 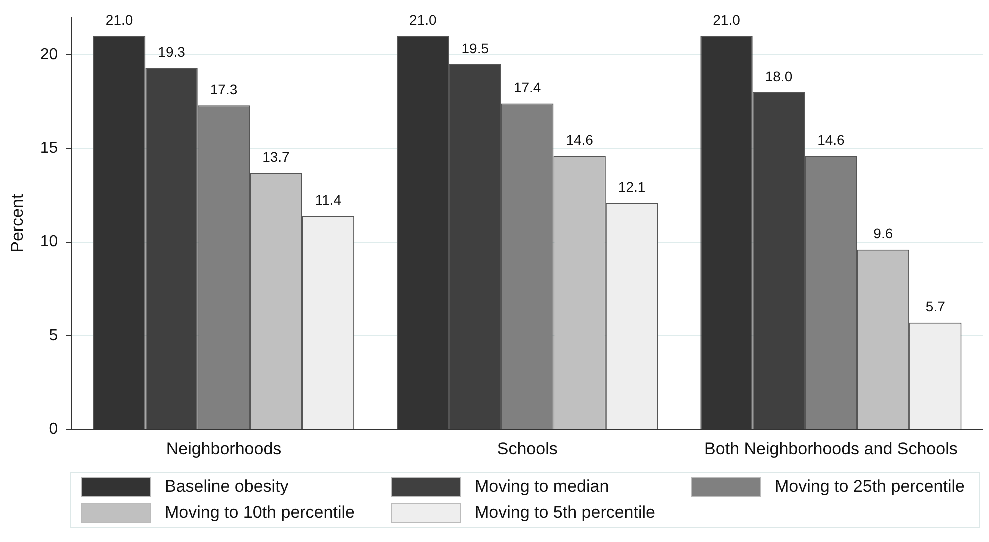 What do you see at coordinates (17, 223) in the screenshot?
I see `y-axis-title: Percent` at bounding box center [17, 223].